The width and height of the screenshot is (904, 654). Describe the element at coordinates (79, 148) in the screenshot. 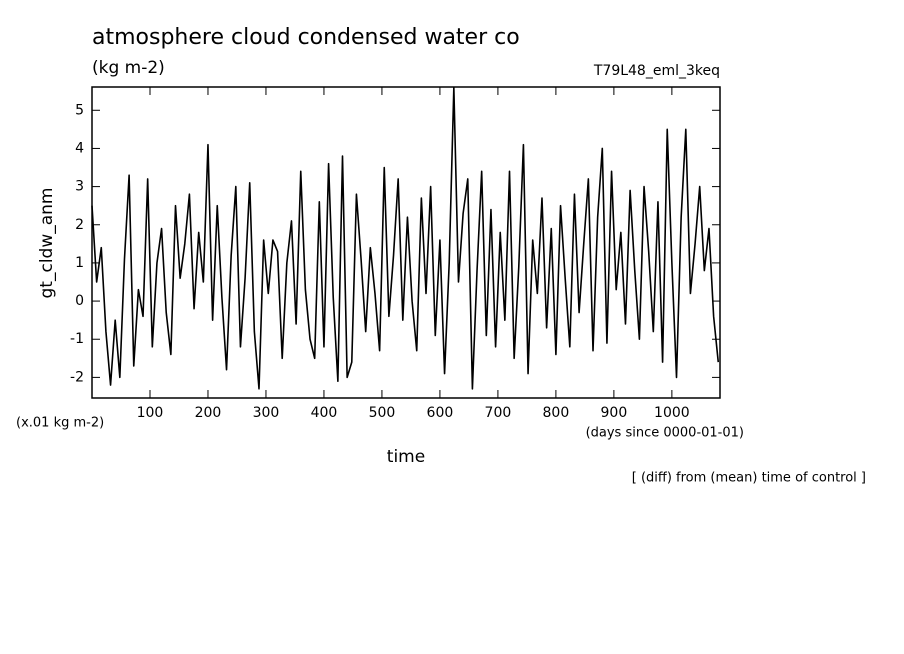

I see `y-tick-label: 4` at that location.